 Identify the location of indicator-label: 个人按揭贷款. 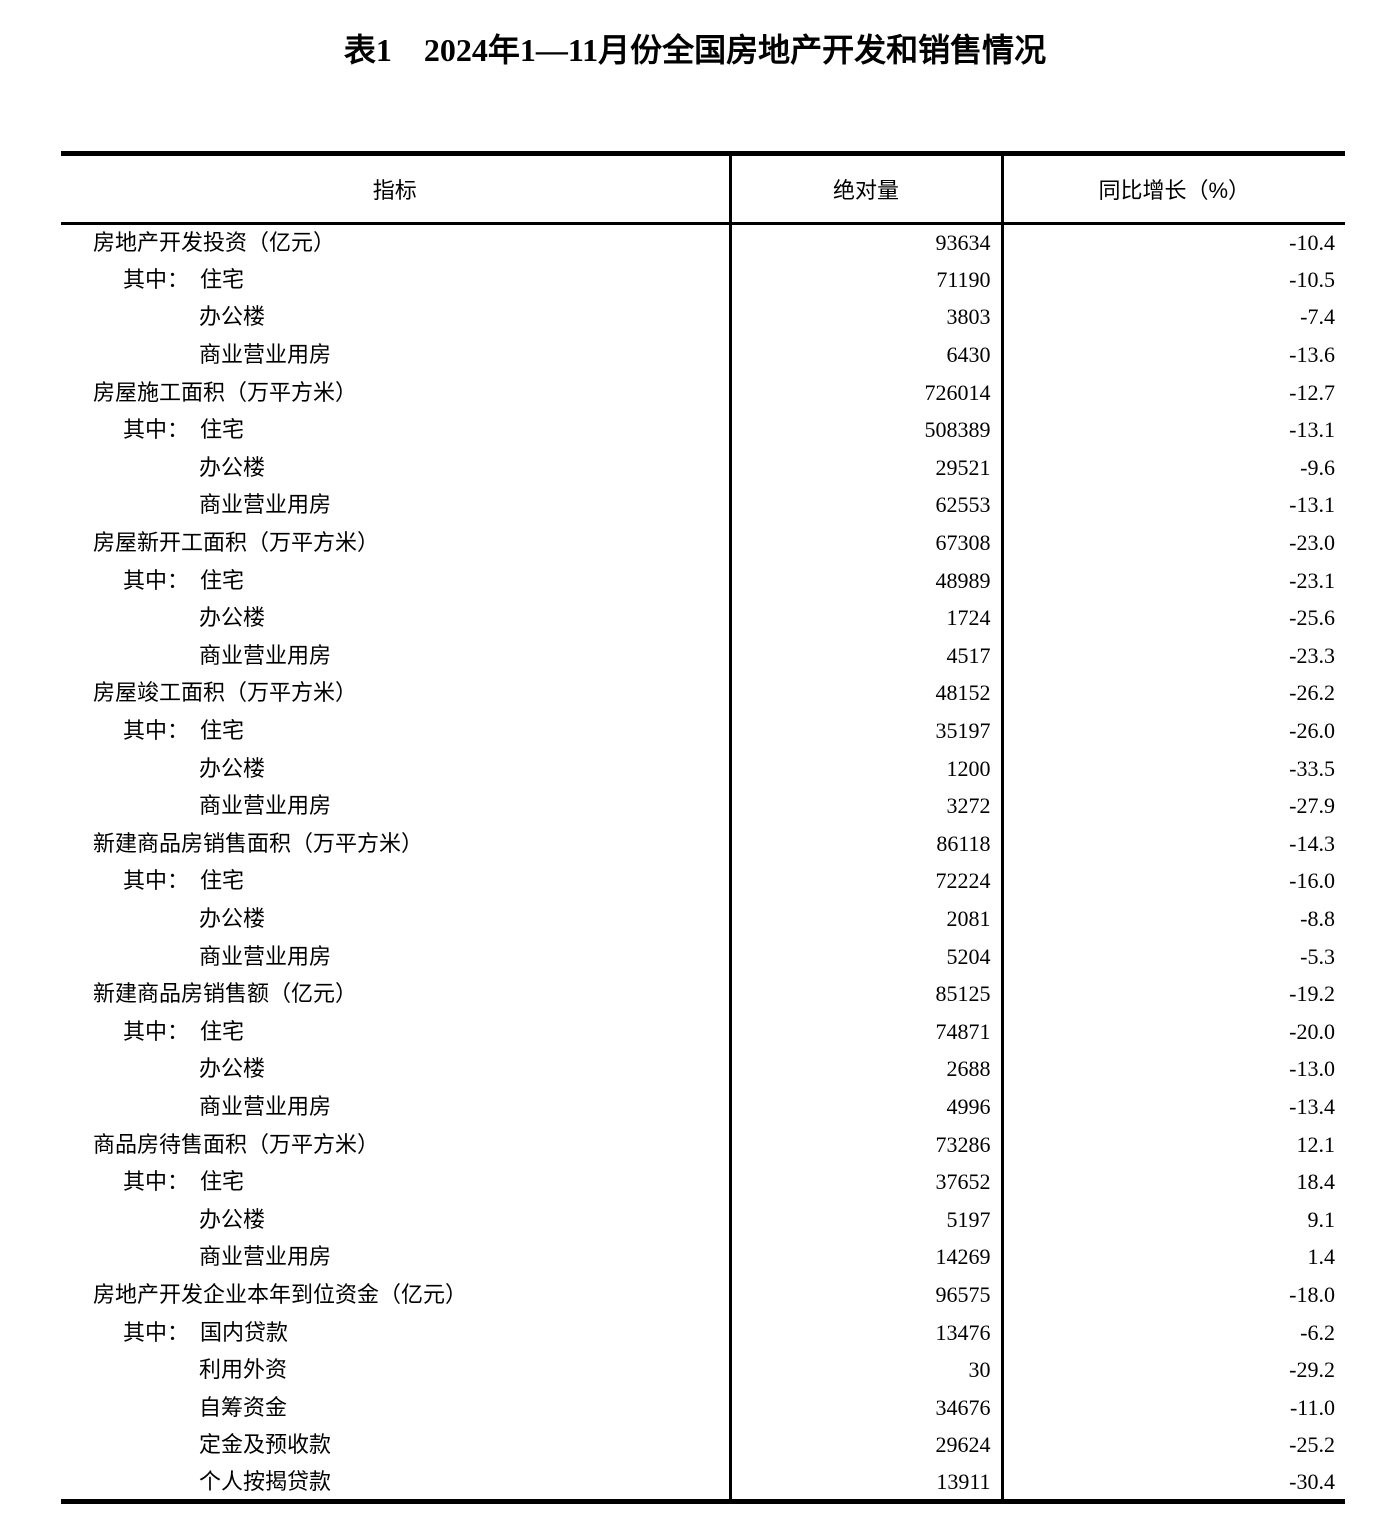
(265, 1481).